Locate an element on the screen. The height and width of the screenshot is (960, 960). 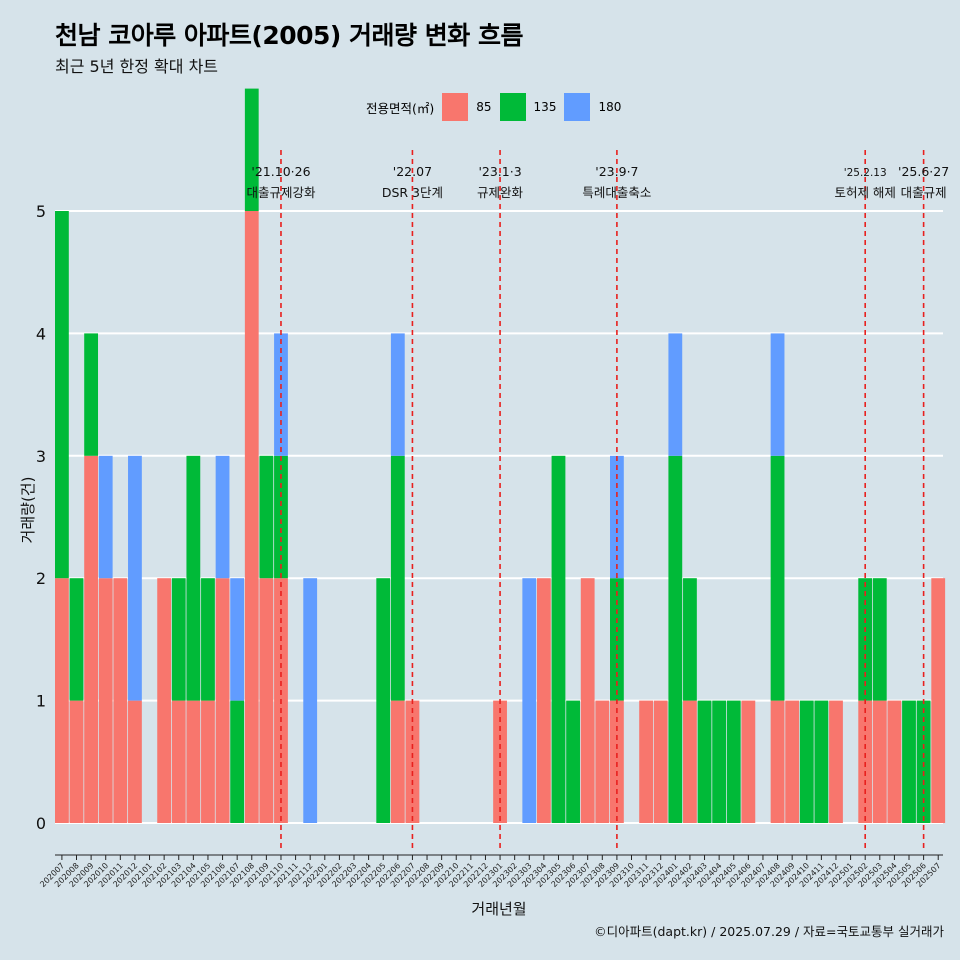
event-date-label: '23.1·3 is located at coordinates (499, 171).